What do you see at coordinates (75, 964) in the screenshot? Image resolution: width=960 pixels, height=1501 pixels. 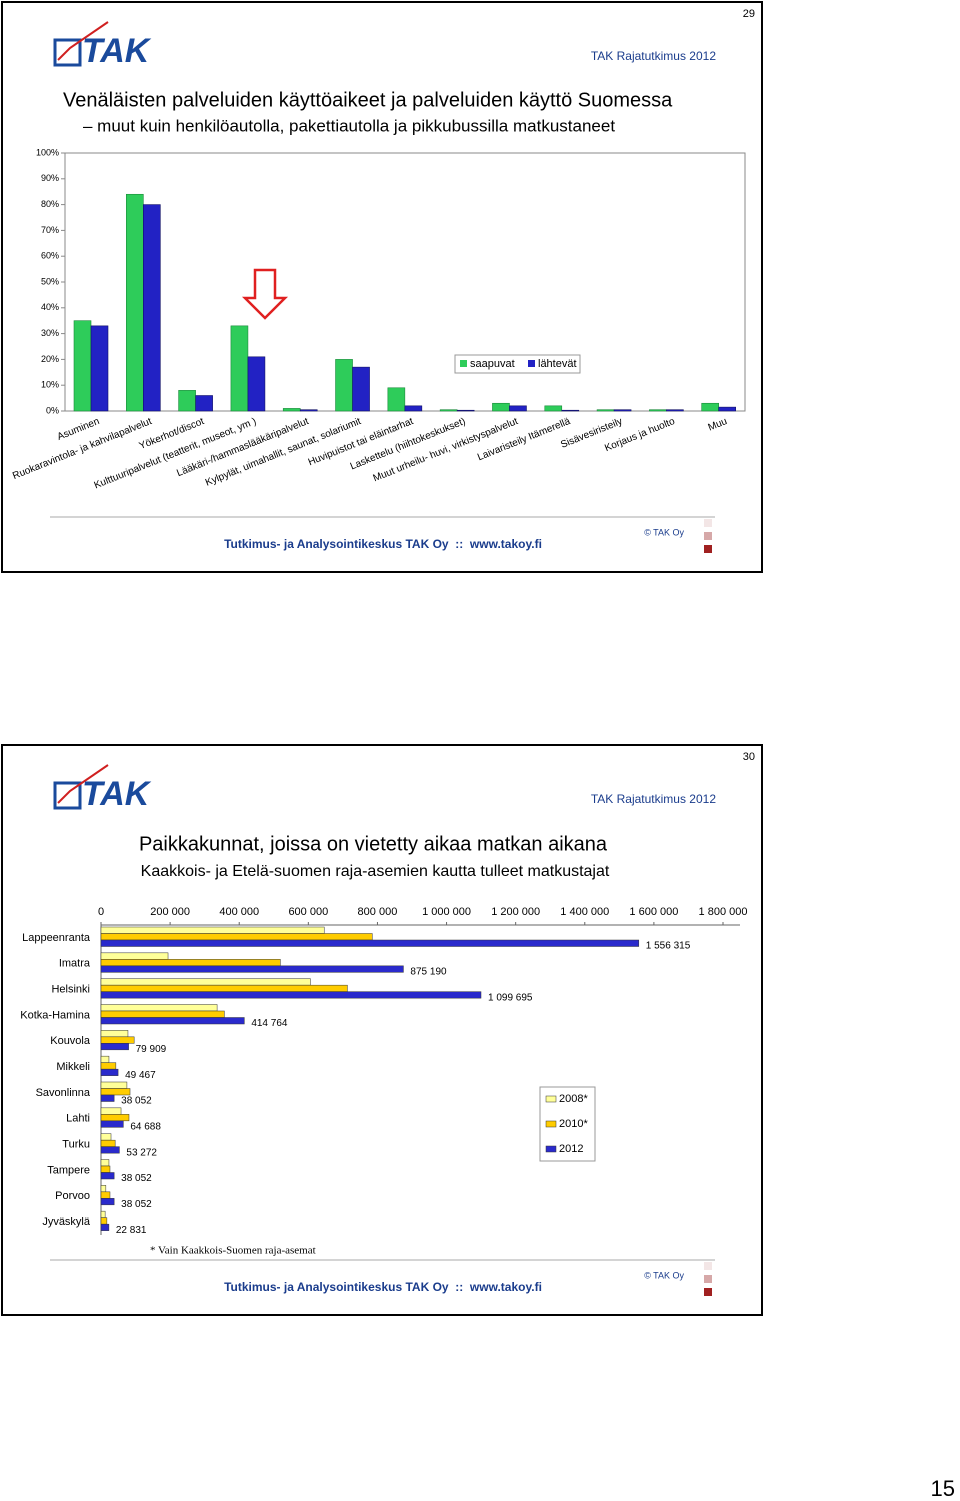 I see `y-tick-label: Imatra` at bounding box center [75, 964].